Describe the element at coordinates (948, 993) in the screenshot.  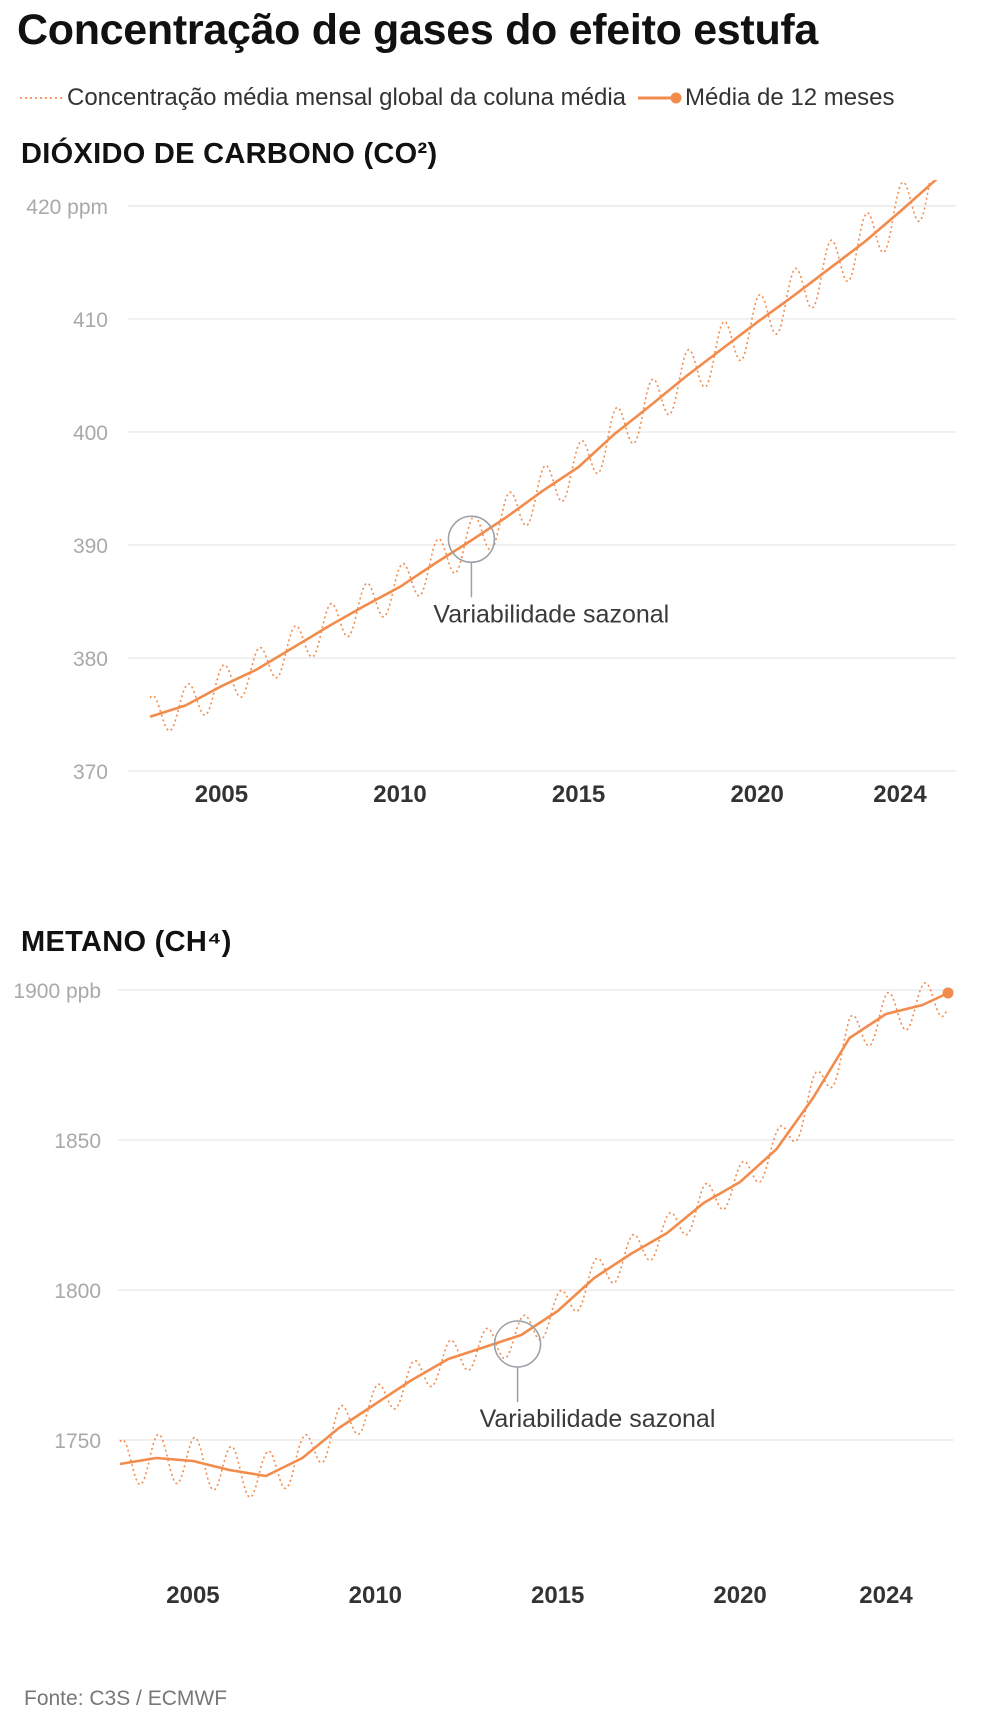
I see `latest-point-marker` at that location.